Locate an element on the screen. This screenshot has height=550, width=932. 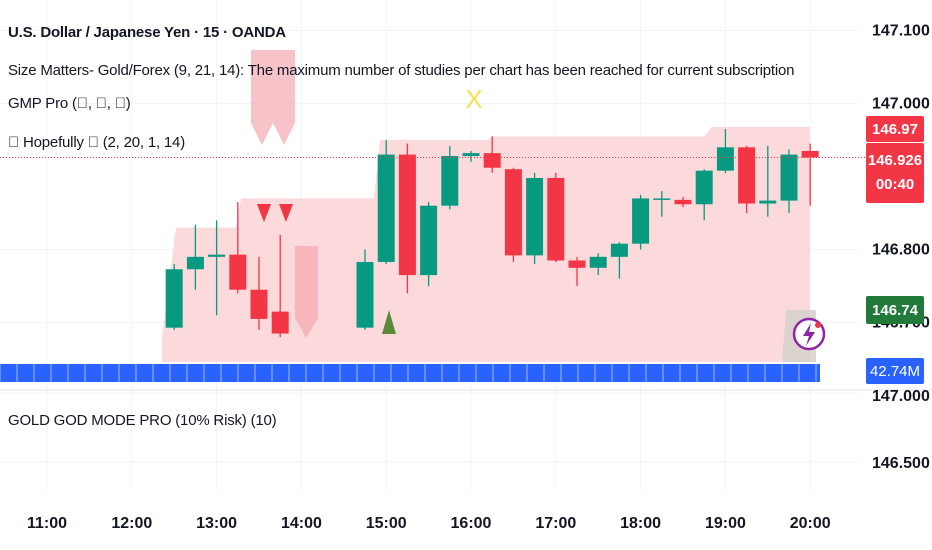
current-price-value: 146.926 is located at coordinates (895, 160).